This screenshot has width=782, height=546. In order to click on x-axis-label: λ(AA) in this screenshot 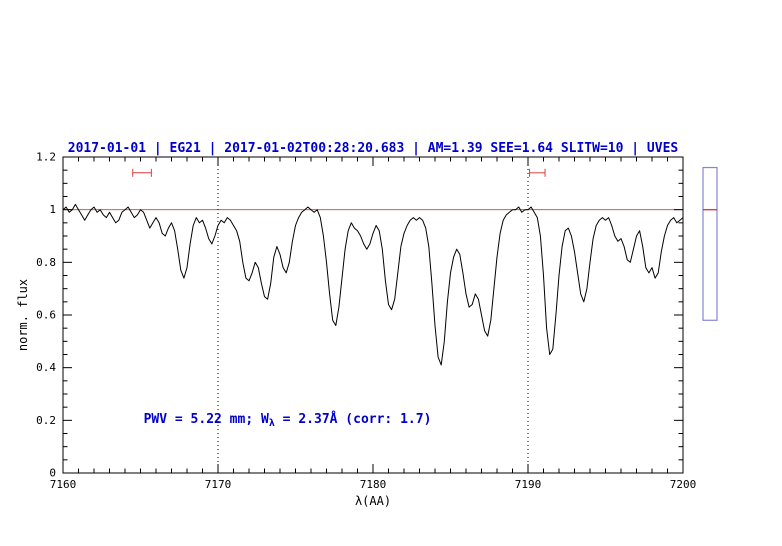, I will do `click(373, 501)`.